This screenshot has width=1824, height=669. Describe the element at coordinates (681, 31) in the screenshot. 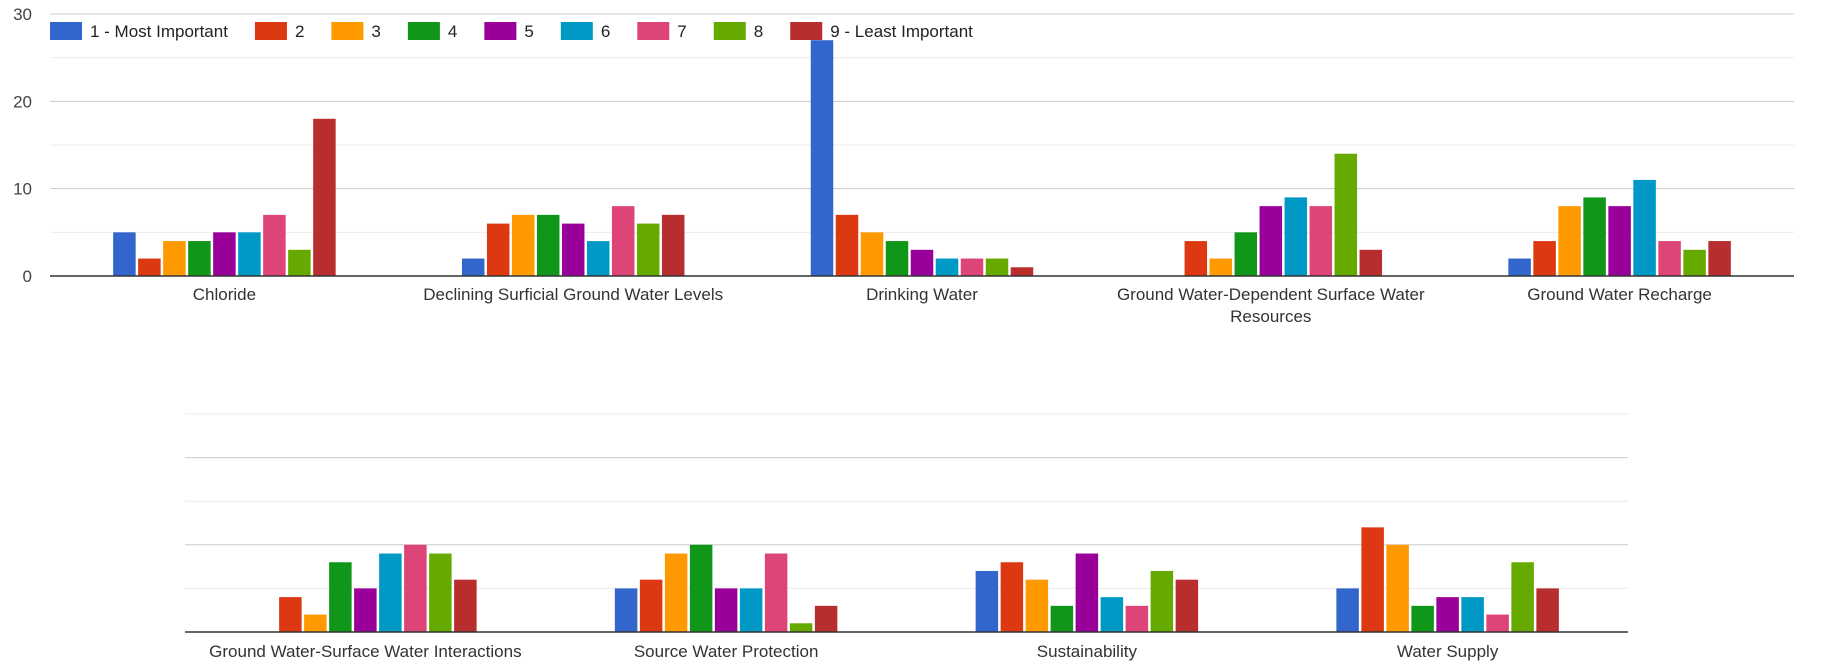

I see `legend-label: 7` at that location.